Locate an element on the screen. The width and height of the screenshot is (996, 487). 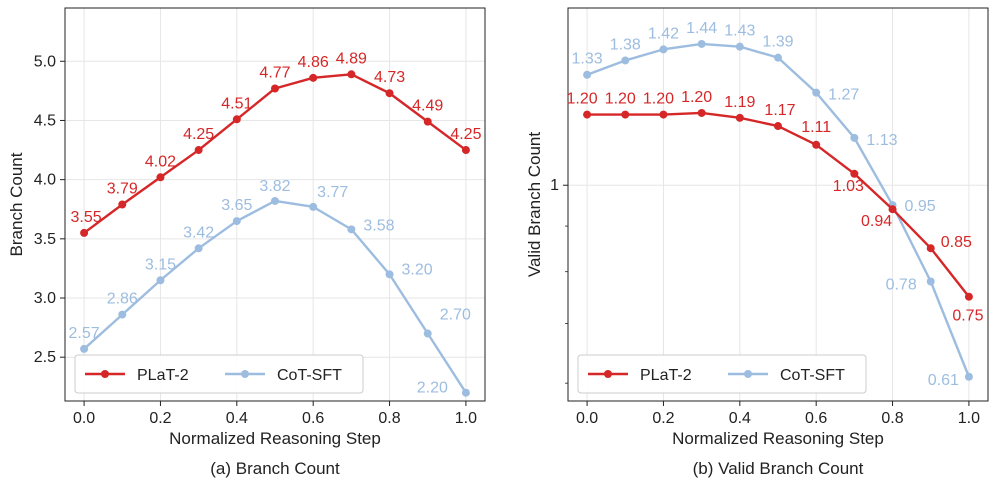
x-tick-label: 0.2 is located at coordinates (663, 418).